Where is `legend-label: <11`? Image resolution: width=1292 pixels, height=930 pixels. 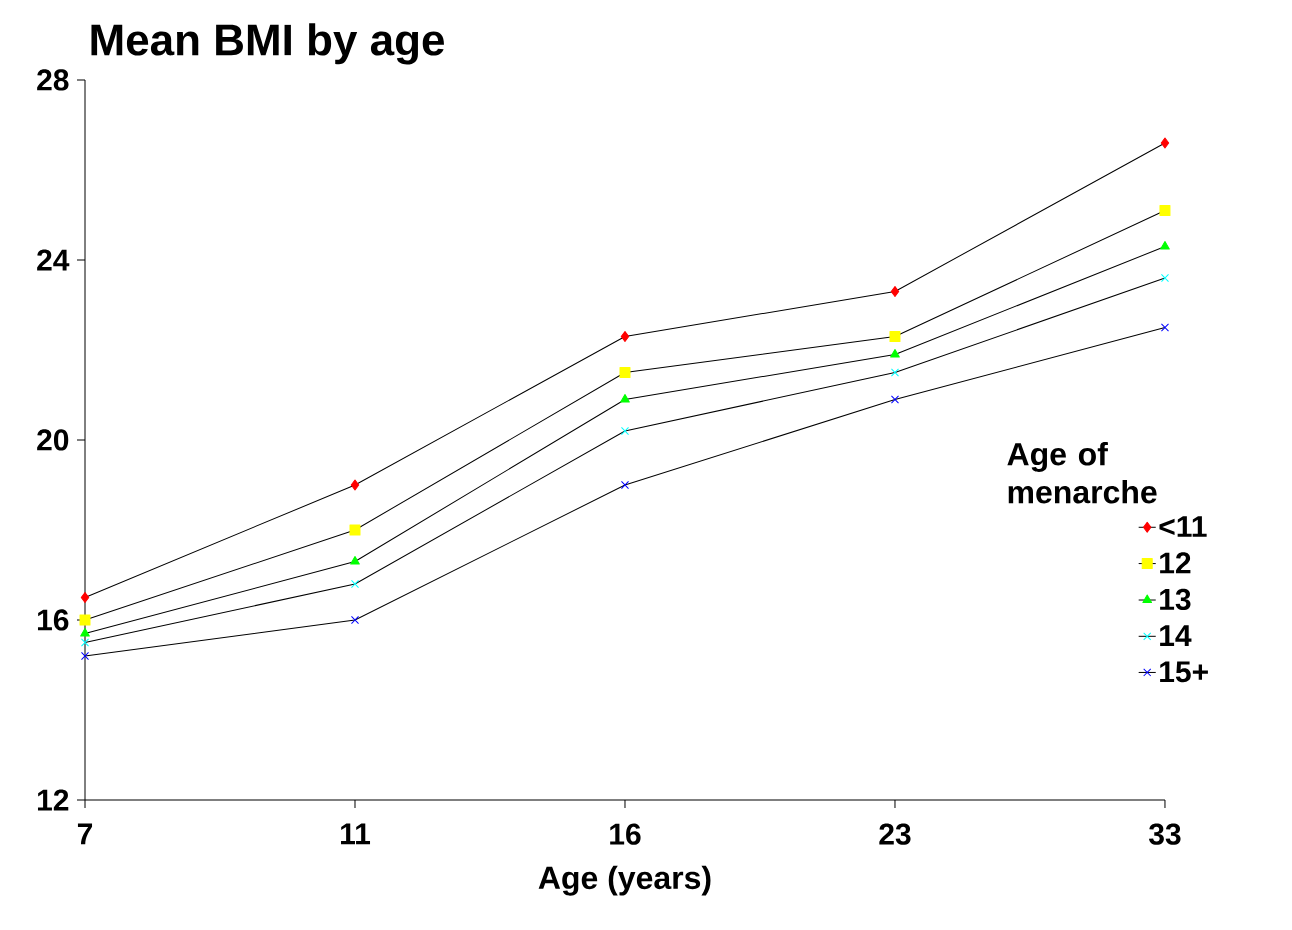 legend-label: <11 is located at coordinates (1183, 526).